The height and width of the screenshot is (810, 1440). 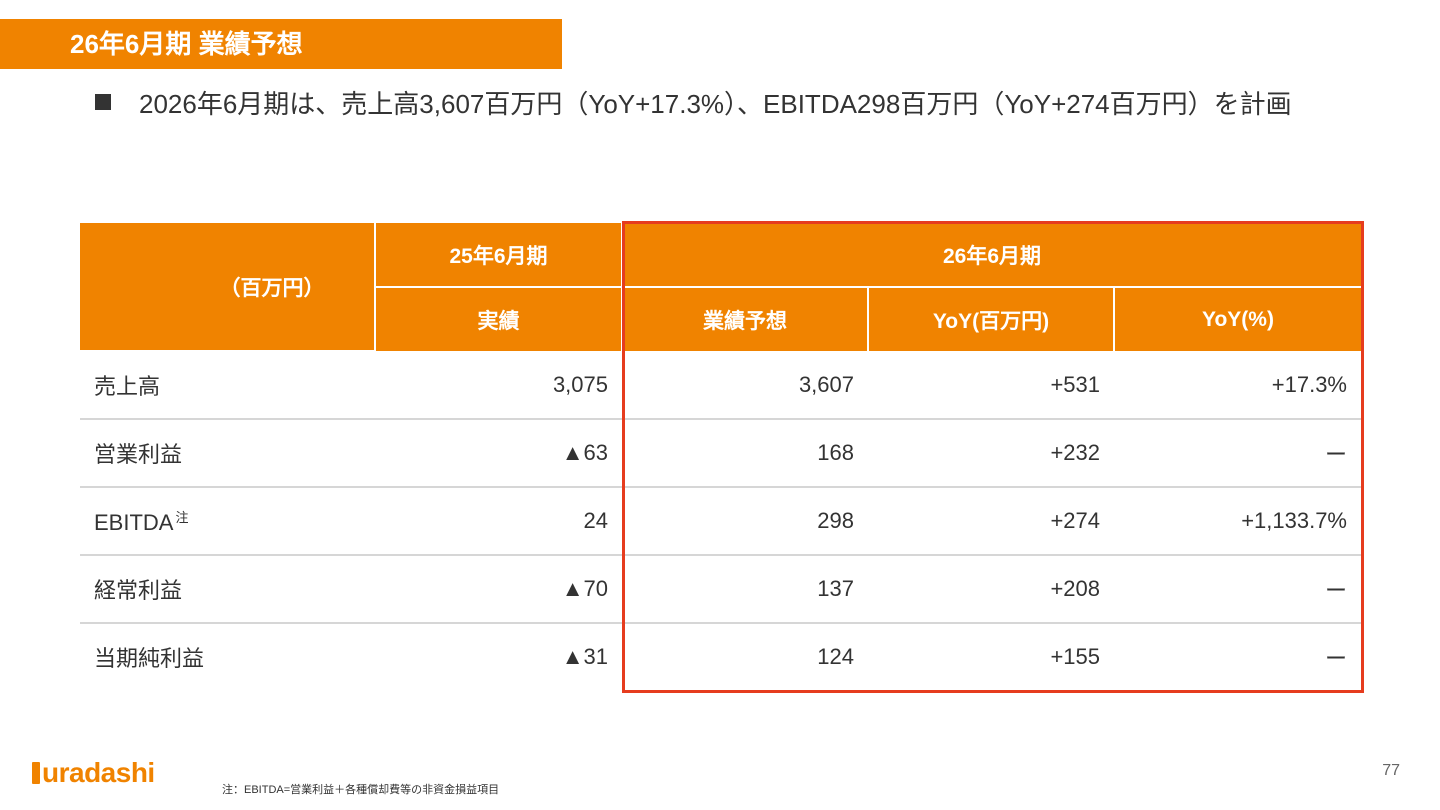 I want to click on cell-actual: 24, so click(x=498, y=521).